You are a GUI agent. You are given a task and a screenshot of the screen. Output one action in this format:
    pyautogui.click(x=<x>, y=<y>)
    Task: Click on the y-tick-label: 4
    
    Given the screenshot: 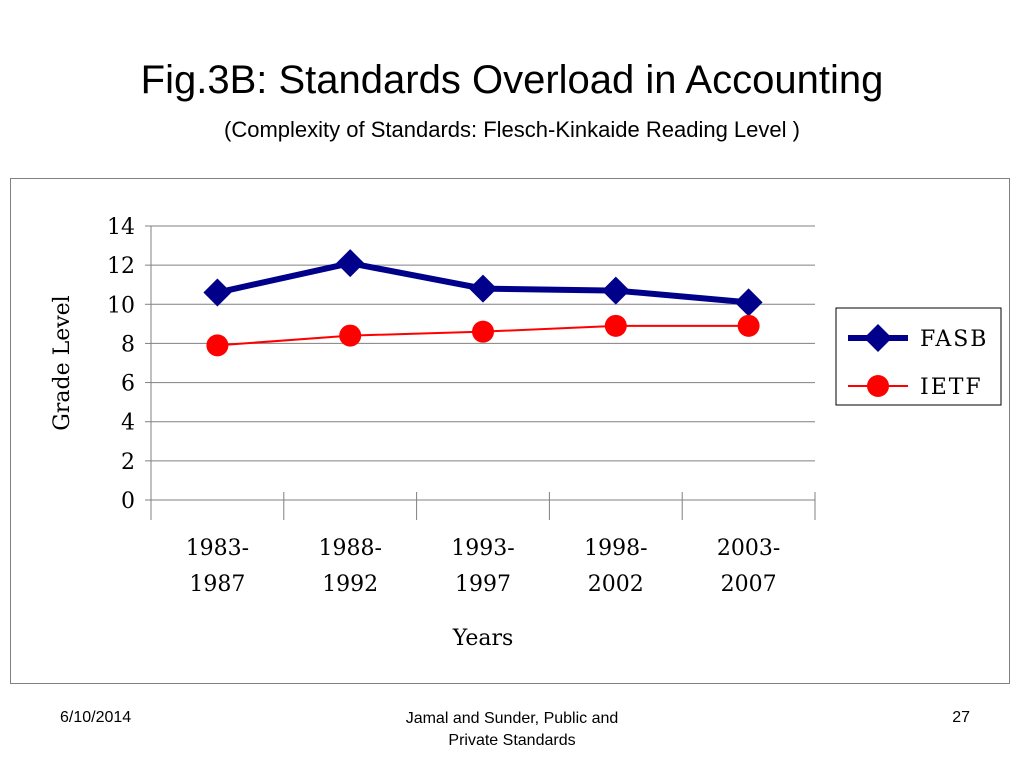 What is the action you would take?
    pyautogui.click(x=128, y=423)
    